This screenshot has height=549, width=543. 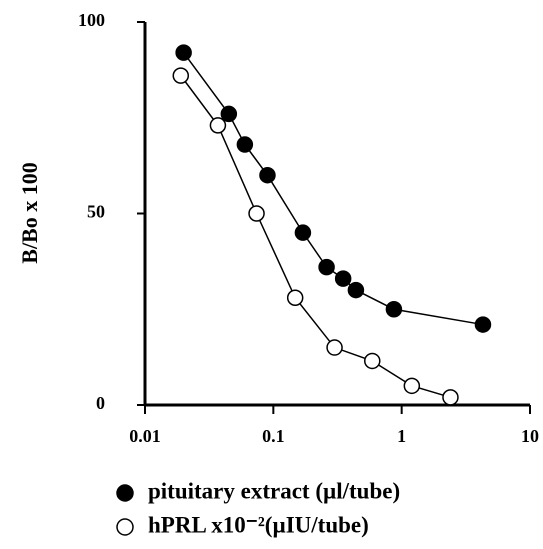 What do you see at coordinates (273, 436) in the screenshot?
I see `x-tick-label: 0.1` at bounding box center [273, 436].